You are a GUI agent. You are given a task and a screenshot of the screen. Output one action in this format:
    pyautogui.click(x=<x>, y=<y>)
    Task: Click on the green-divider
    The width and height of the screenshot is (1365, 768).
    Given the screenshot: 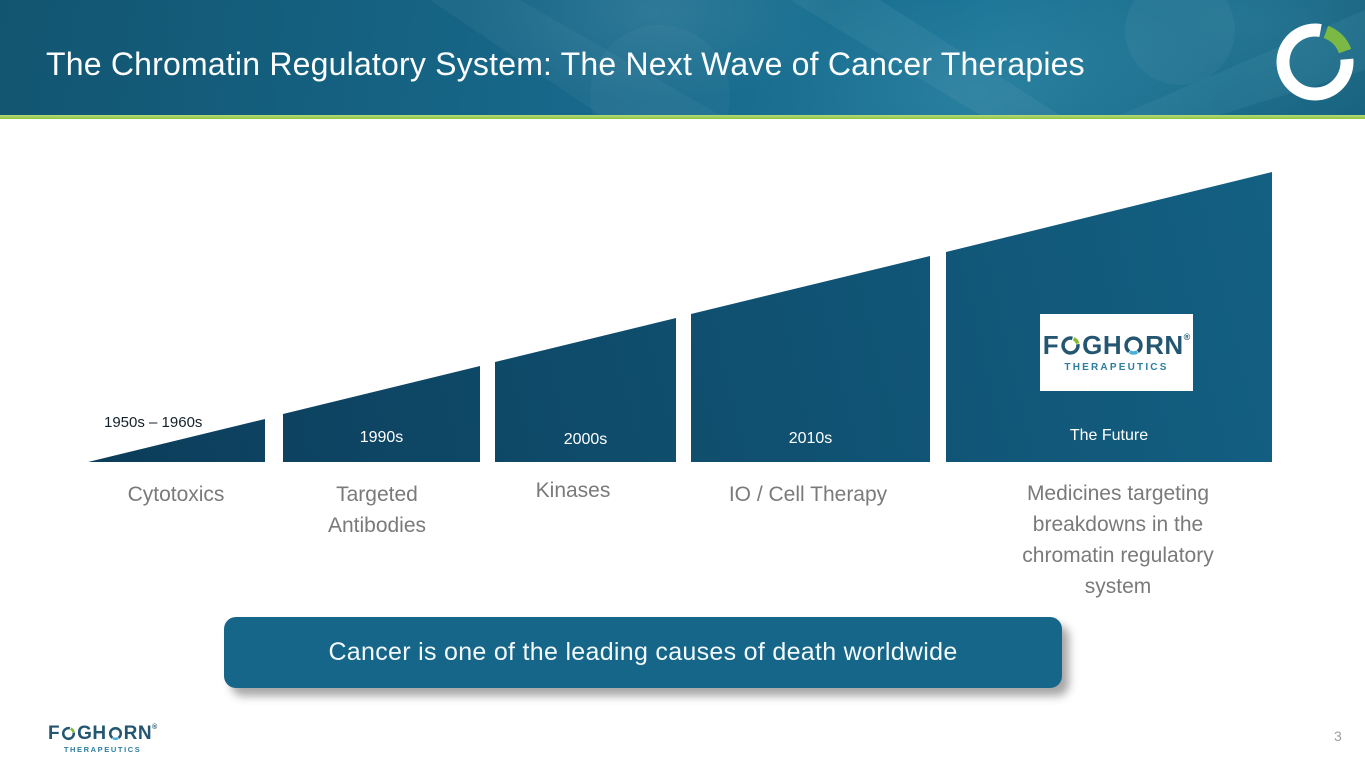 What is the action you would take?
    pyautogui.click(x=682, y=117)
    